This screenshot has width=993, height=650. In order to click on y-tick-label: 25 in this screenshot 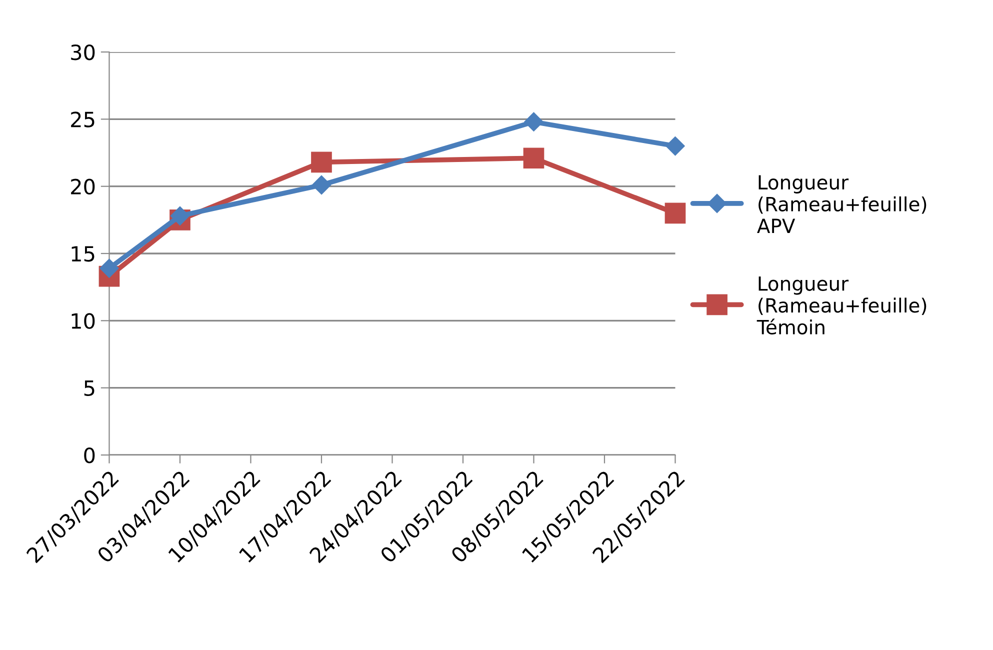, I will do `click(82, 120)`.